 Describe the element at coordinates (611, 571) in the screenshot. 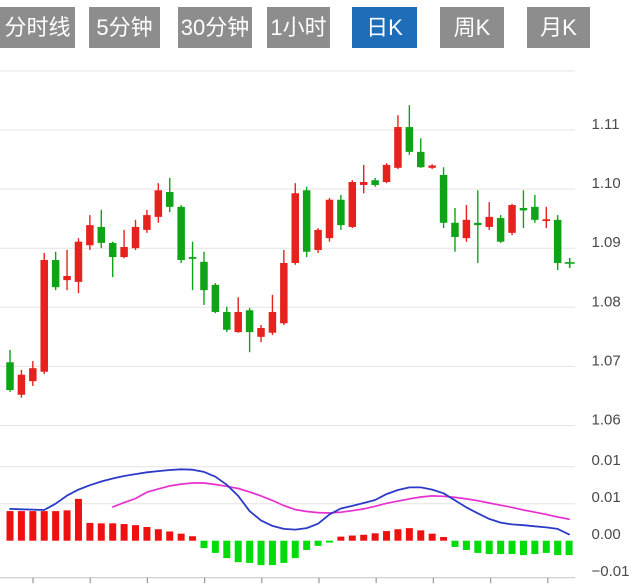

I see `macd-axis-label: −0.01` at that location.